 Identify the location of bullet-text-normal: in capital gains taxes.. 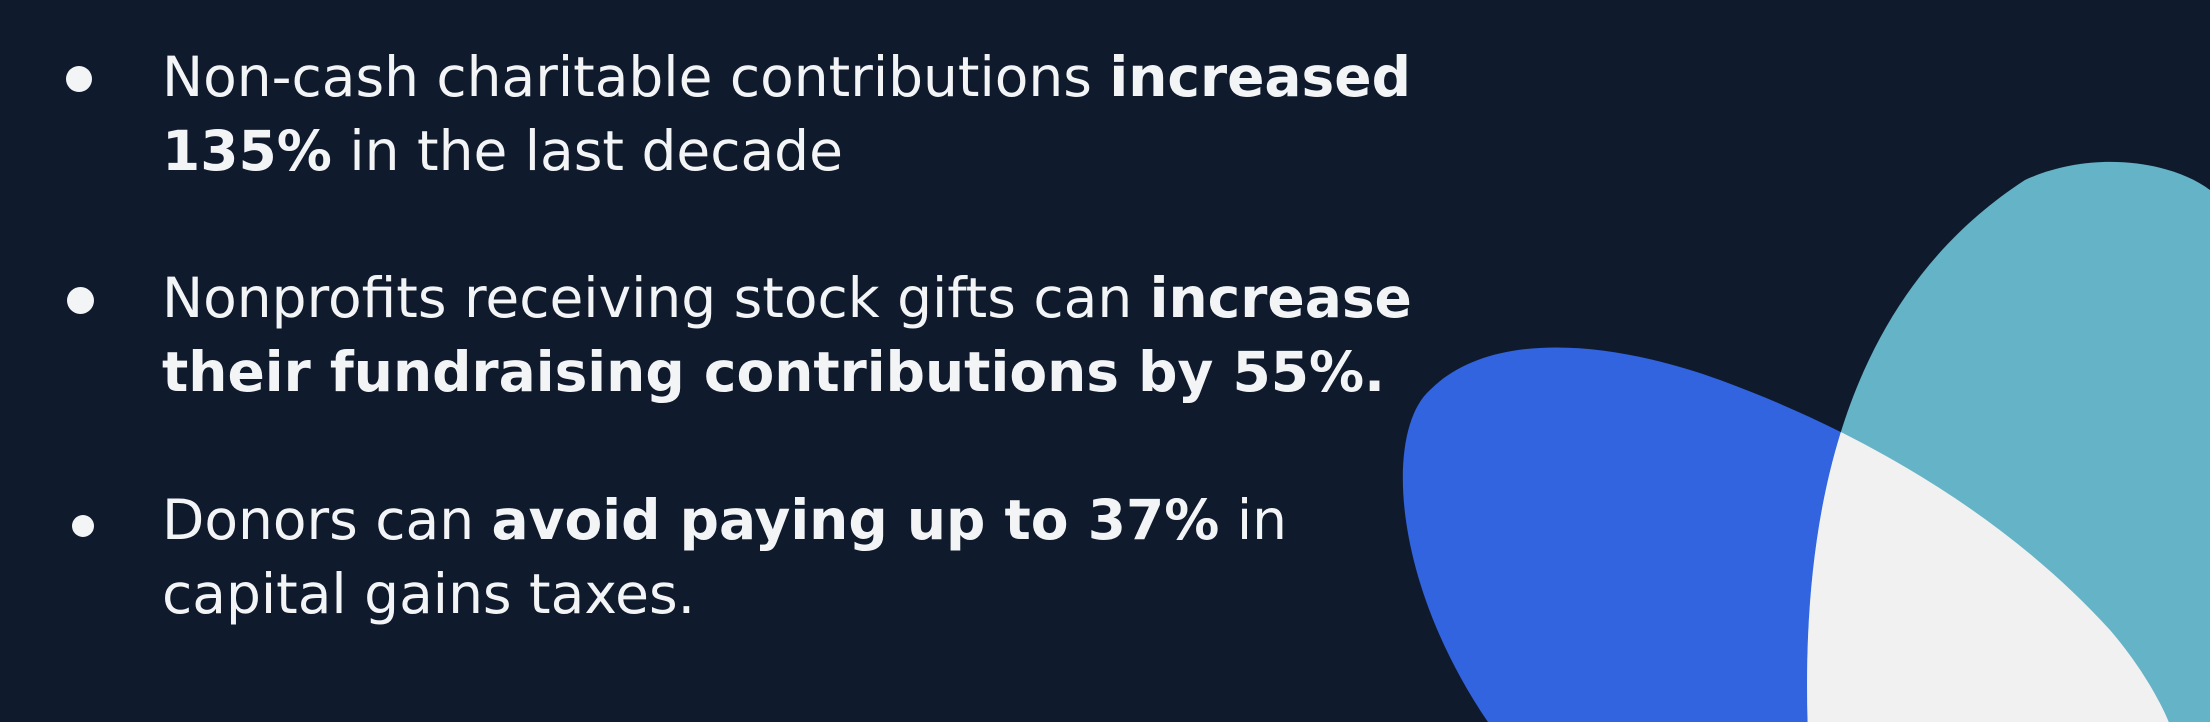
(725, 557).